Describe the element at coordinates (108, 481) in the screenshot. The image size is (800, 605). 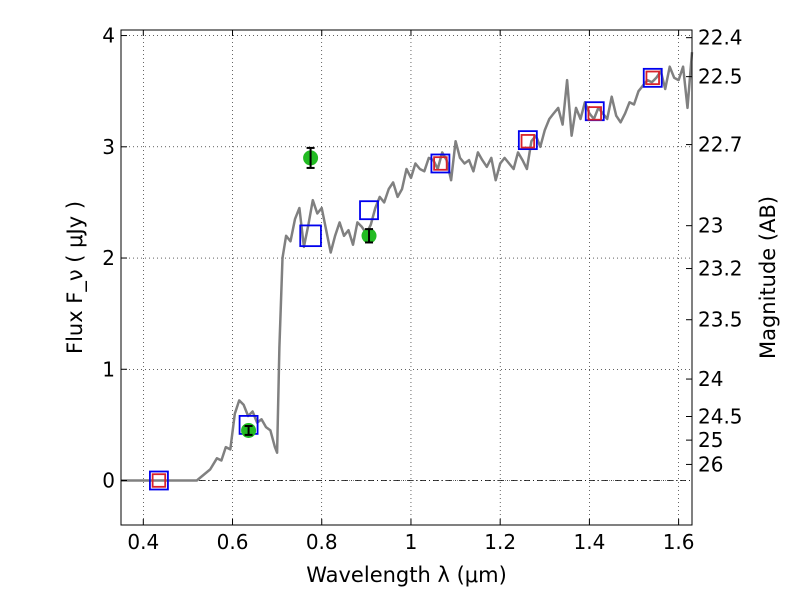
I see `y-tick-label: 0` at that location.